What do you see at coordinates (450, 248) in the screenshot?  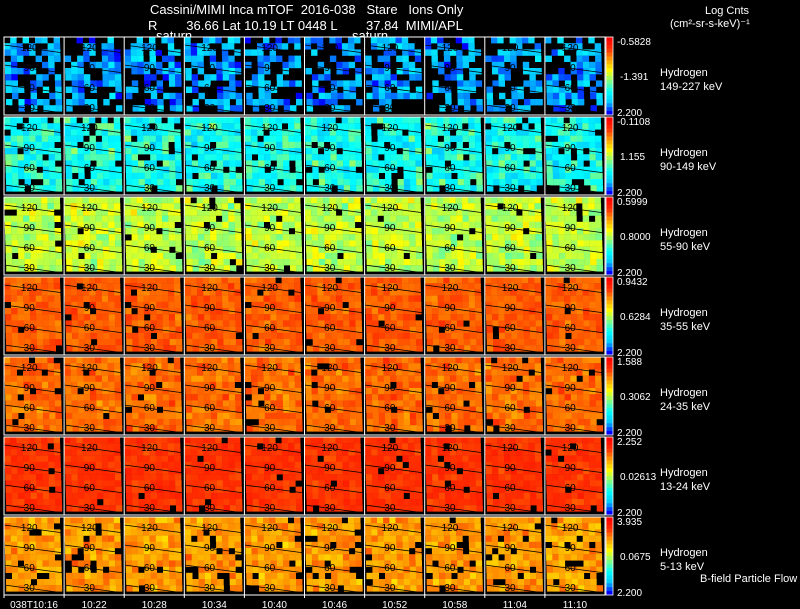 I see `pitch-contour-label: 60` at bounding box center [450, 248].